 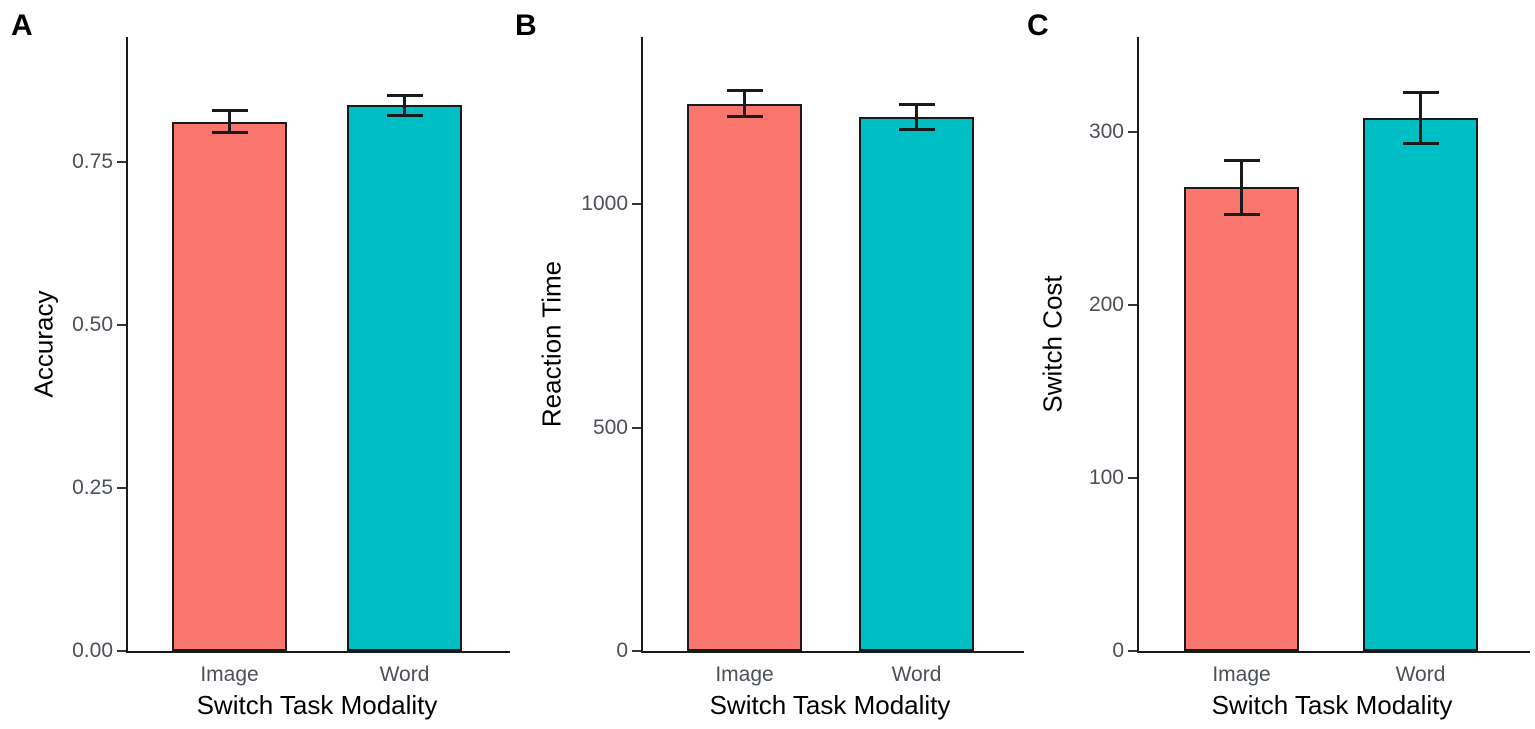 What do you see at coordinates (604, 203) in the screenshot?
I see `y-tick-label-b: 1000` at bounding box center [604, 203].